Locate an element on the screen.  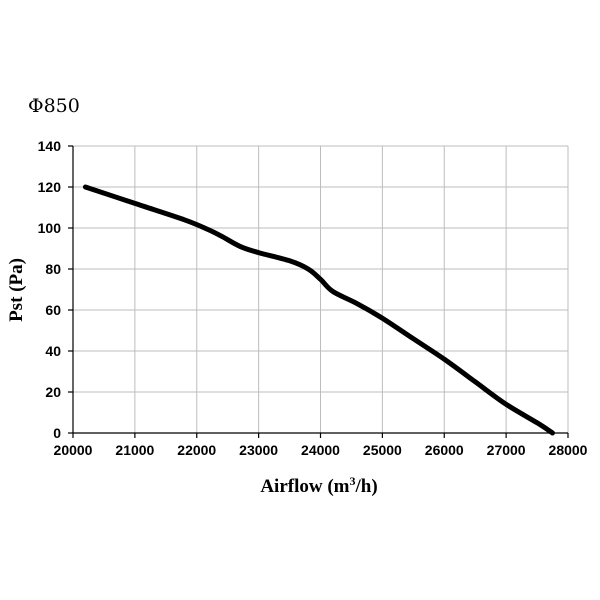
x-tick-label: 20000 is located at coordinates (73, 450).